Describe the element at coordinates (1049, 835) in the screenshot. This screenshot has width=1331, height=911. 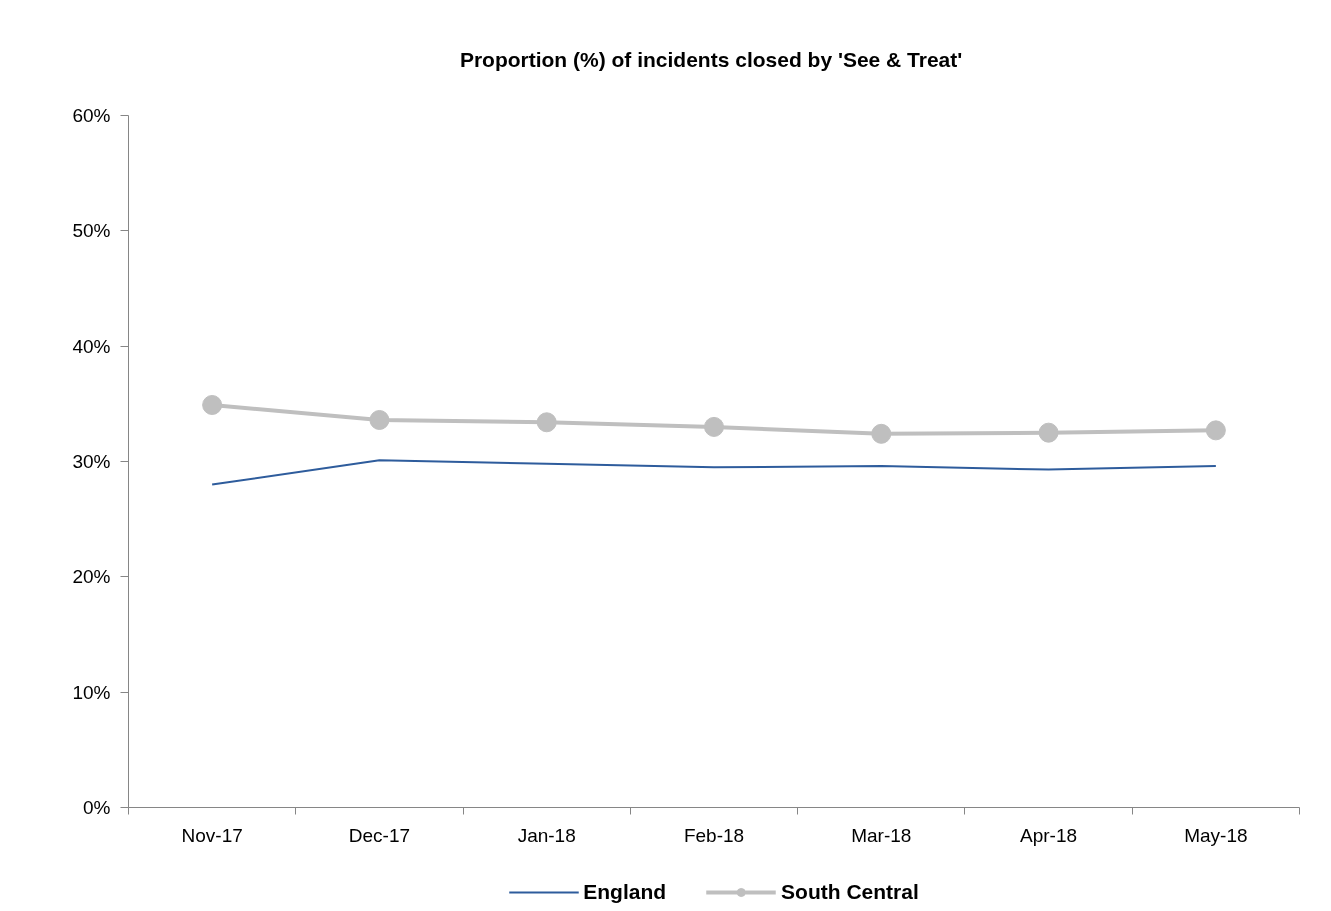
I see `x-tick-label: Apr-18` at that location.